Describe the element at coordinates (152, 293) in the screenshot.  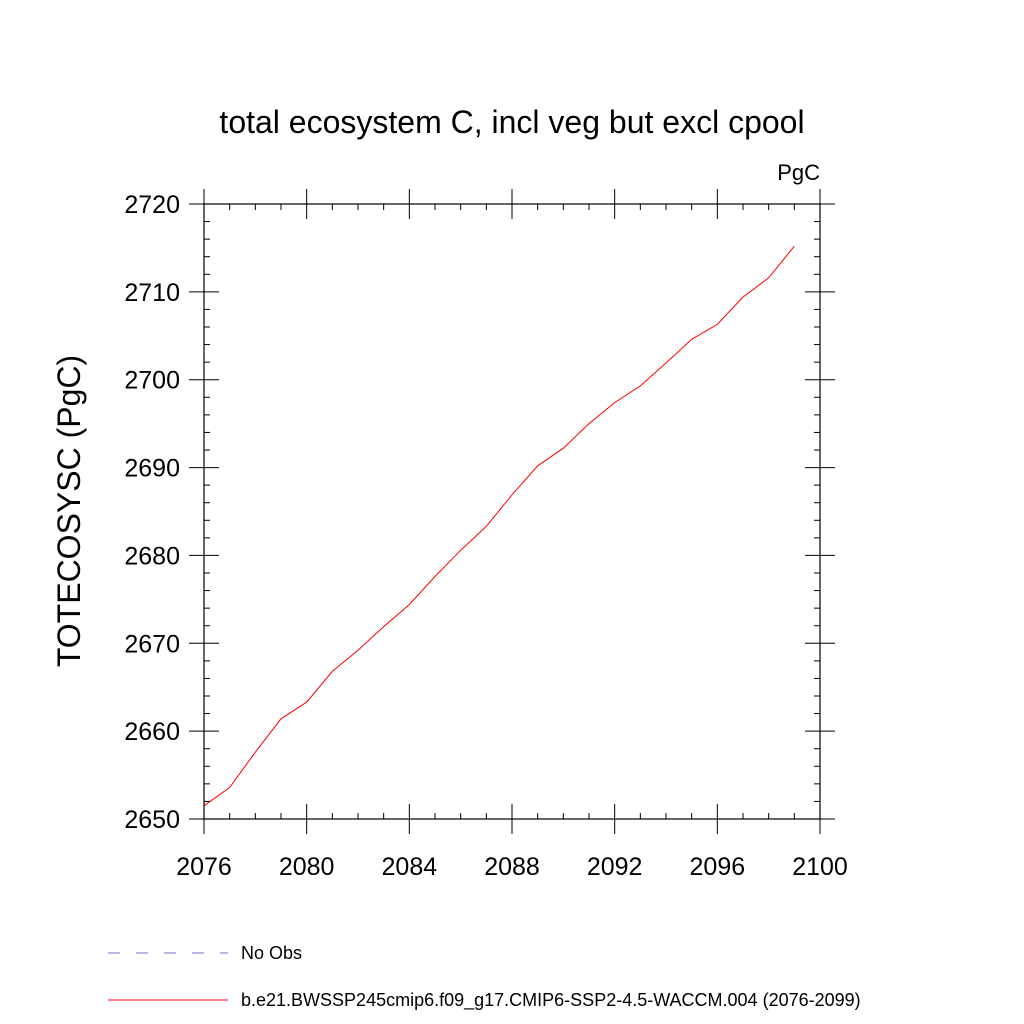
I see `y-tick-label: 2710` at that location.